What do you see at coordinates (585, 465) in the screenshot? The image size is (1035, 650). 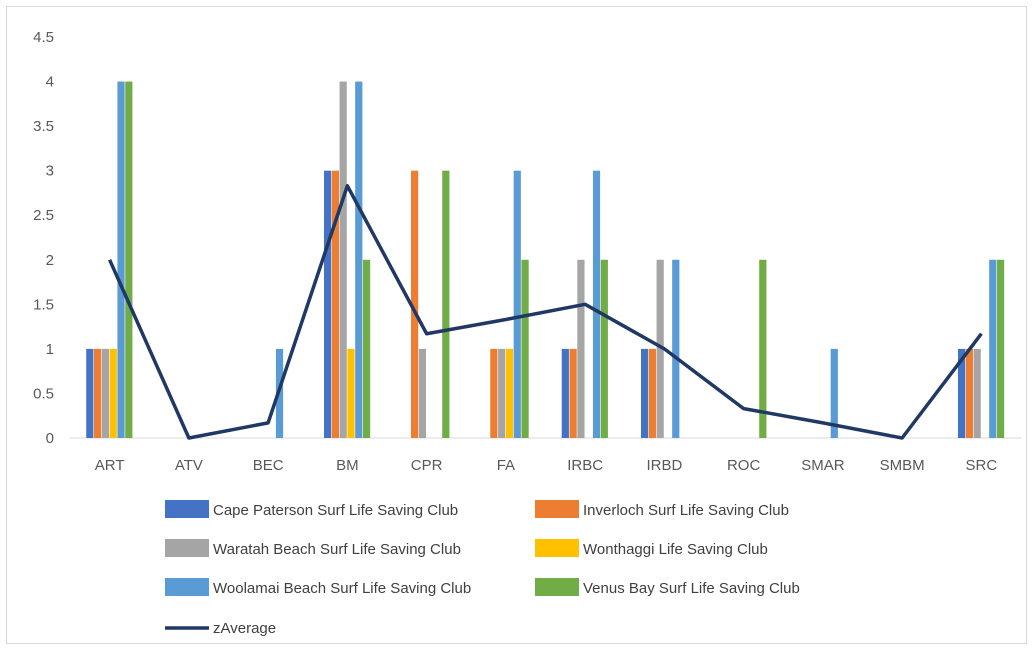 I see `x-tick-label: IRBC` at bounding box center [585, 465].